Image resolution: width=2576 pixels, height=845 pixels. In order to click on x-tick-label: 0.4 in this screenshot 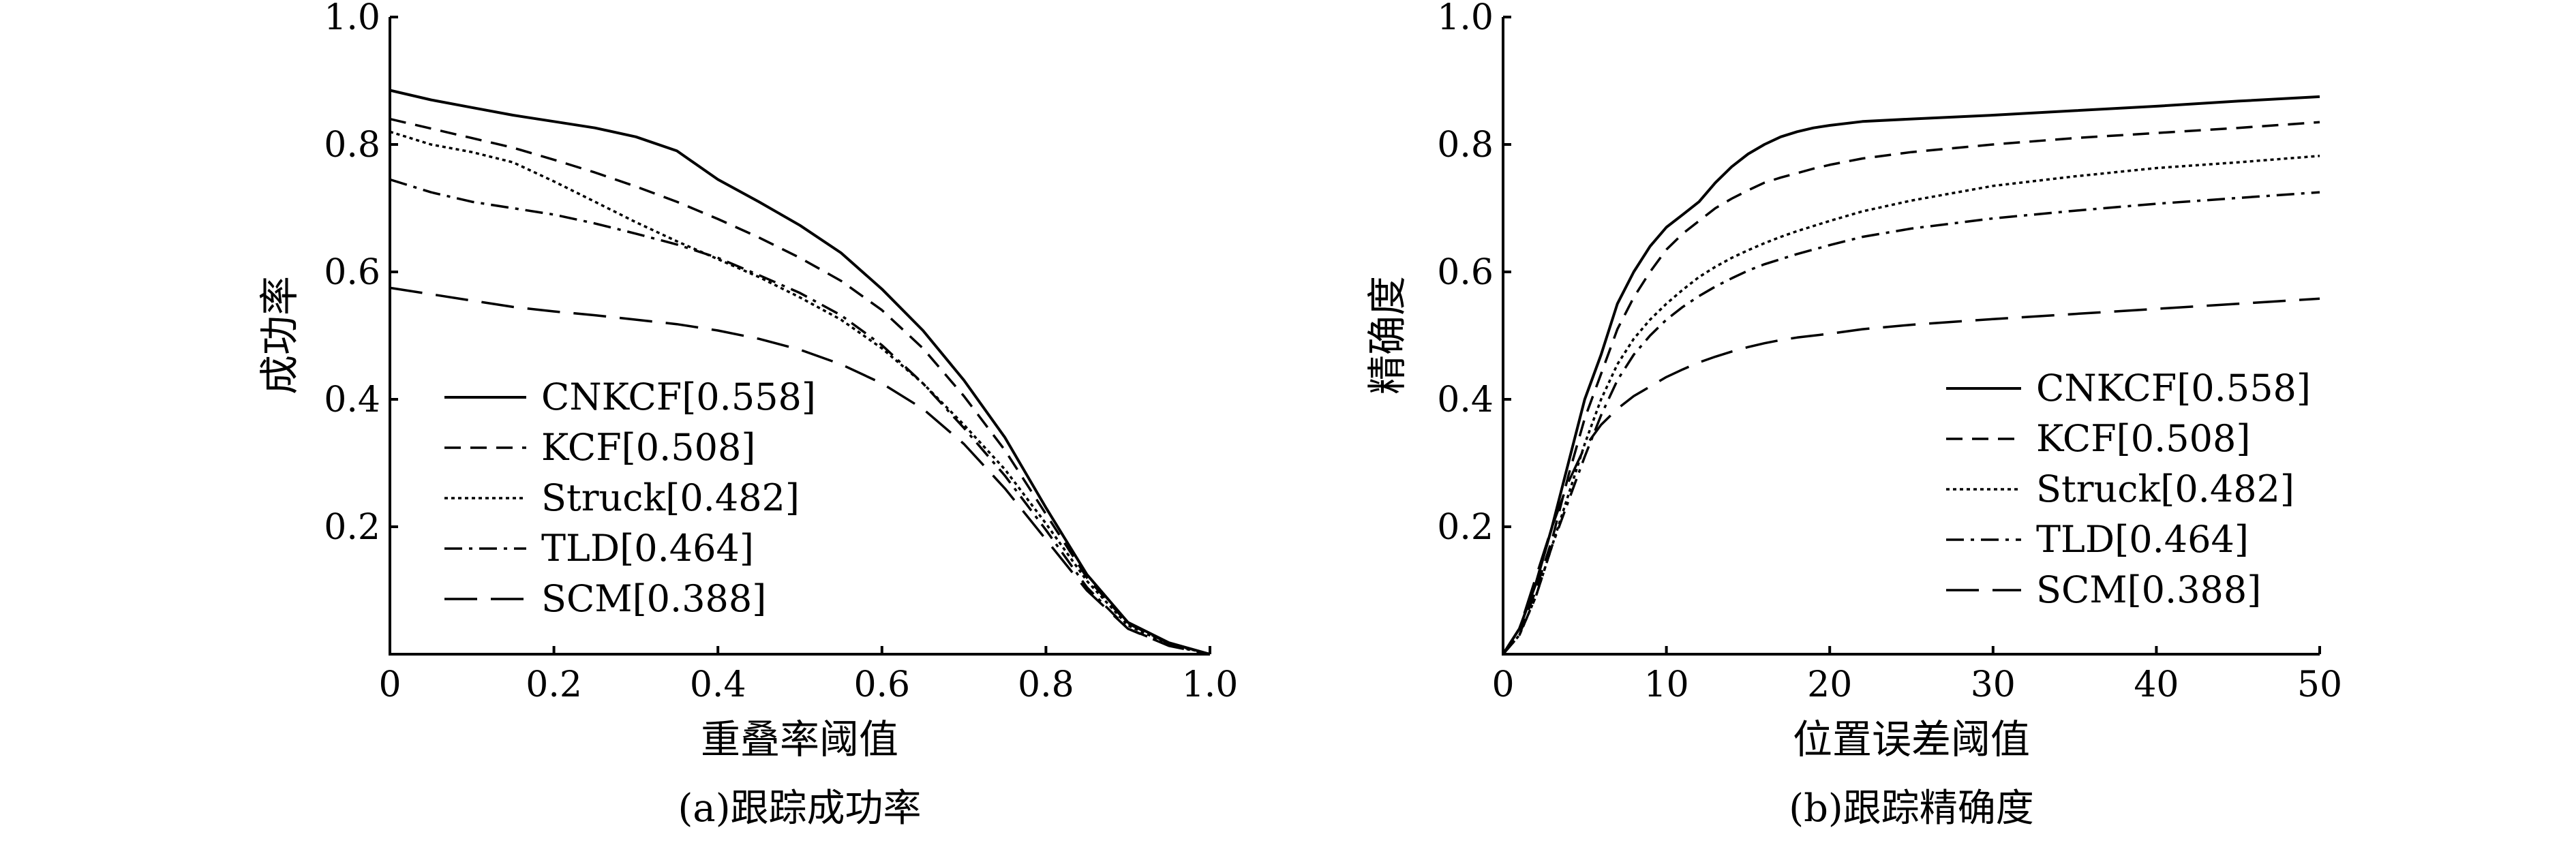, I will do `click(718, 684)`.